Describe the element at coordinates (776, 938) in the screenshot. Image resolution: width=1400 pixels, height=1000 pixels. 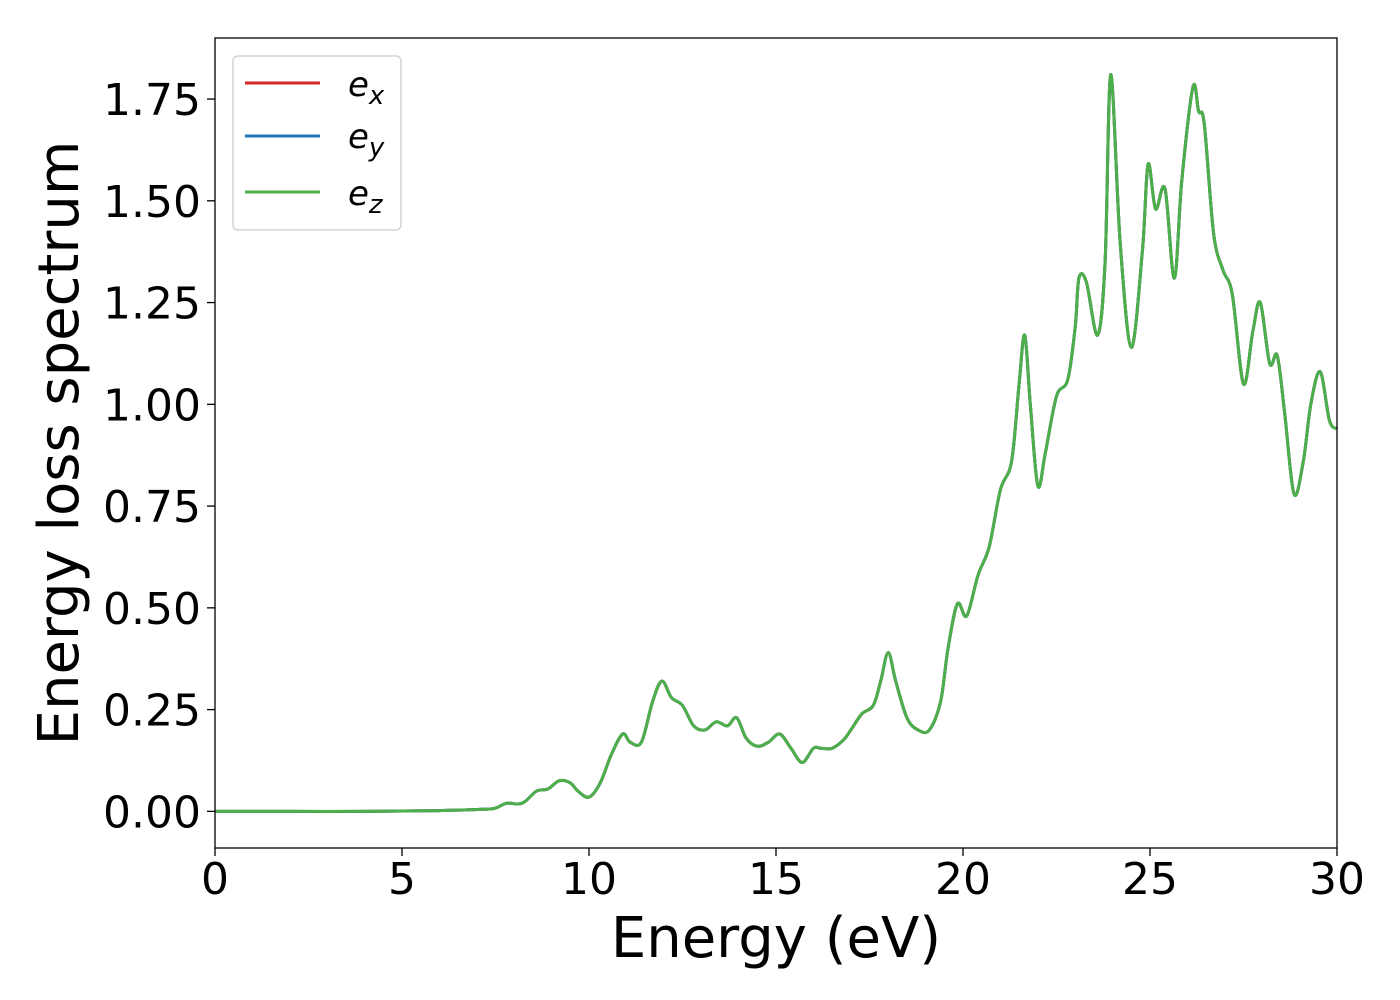
I see `x-axis-title: Energy (eV)` at that location.